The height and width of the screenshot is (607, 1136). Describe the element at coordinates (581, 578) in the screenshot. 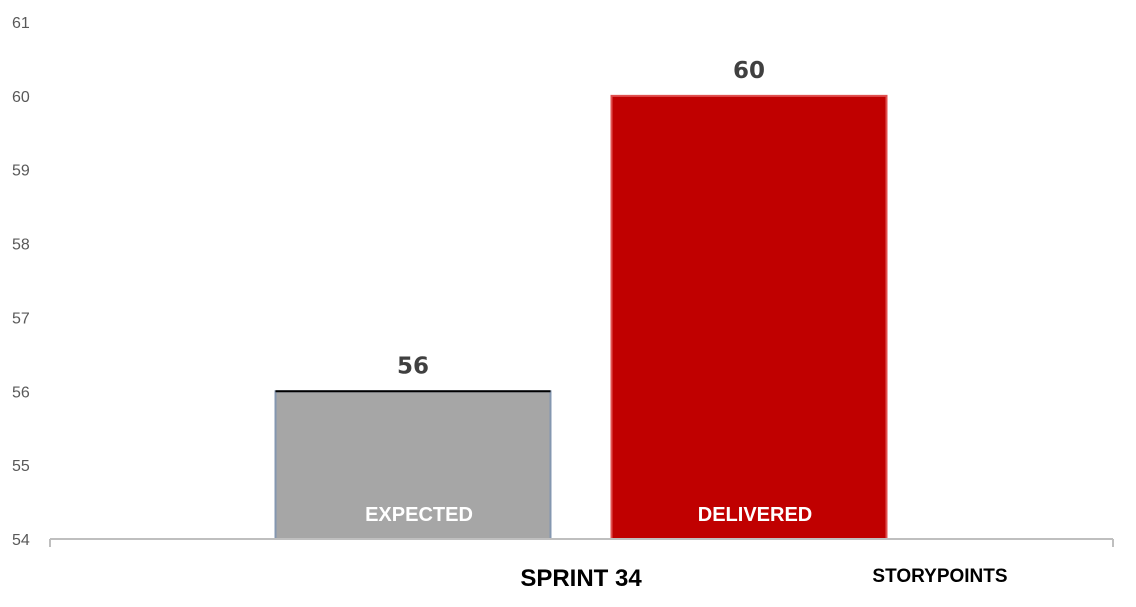

I see `category-label: SPRINT 34` at that location.